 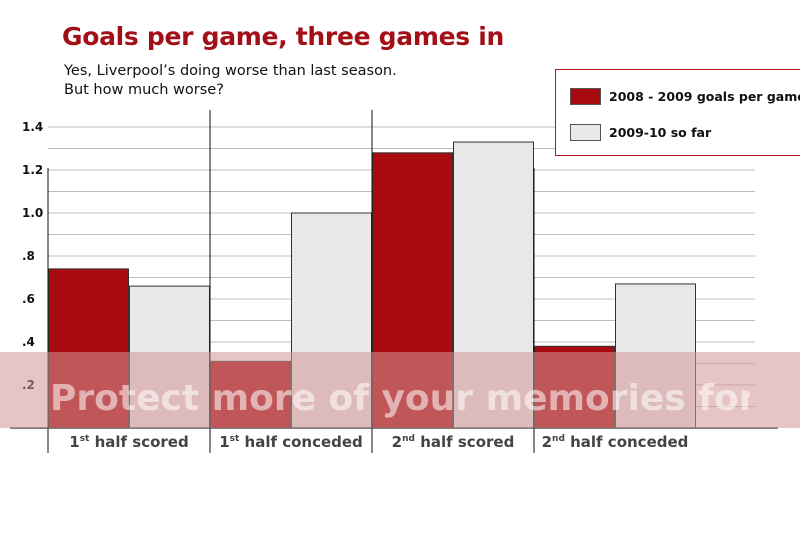 What do you see at coordinates (453, 442) in the screenshot?
I see `x-category-label: 2nd half scored` at bounding box center [453, 442].